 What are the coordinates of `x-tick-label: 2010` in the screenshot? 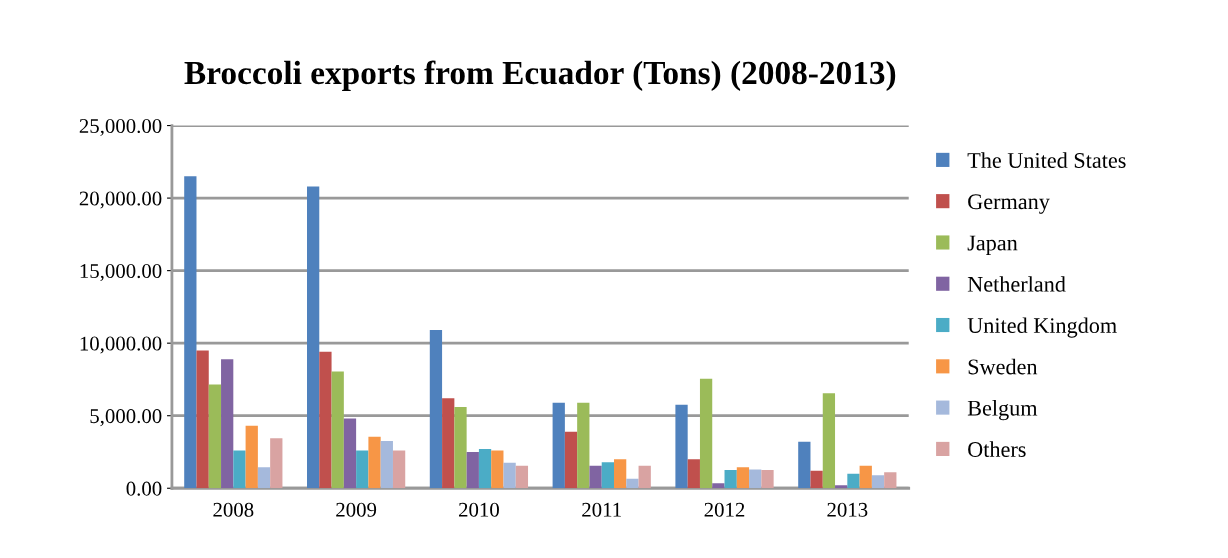 It's located at (479, 509).